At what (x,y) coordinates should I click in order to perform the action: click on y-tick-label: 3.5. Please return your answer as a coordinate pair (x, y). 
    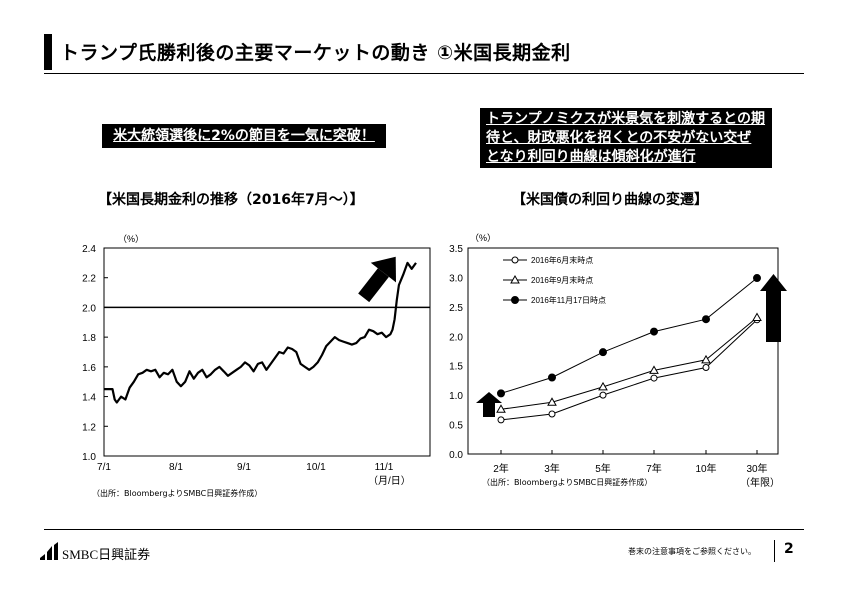
    Looking at the image, I should click on (456, 249).